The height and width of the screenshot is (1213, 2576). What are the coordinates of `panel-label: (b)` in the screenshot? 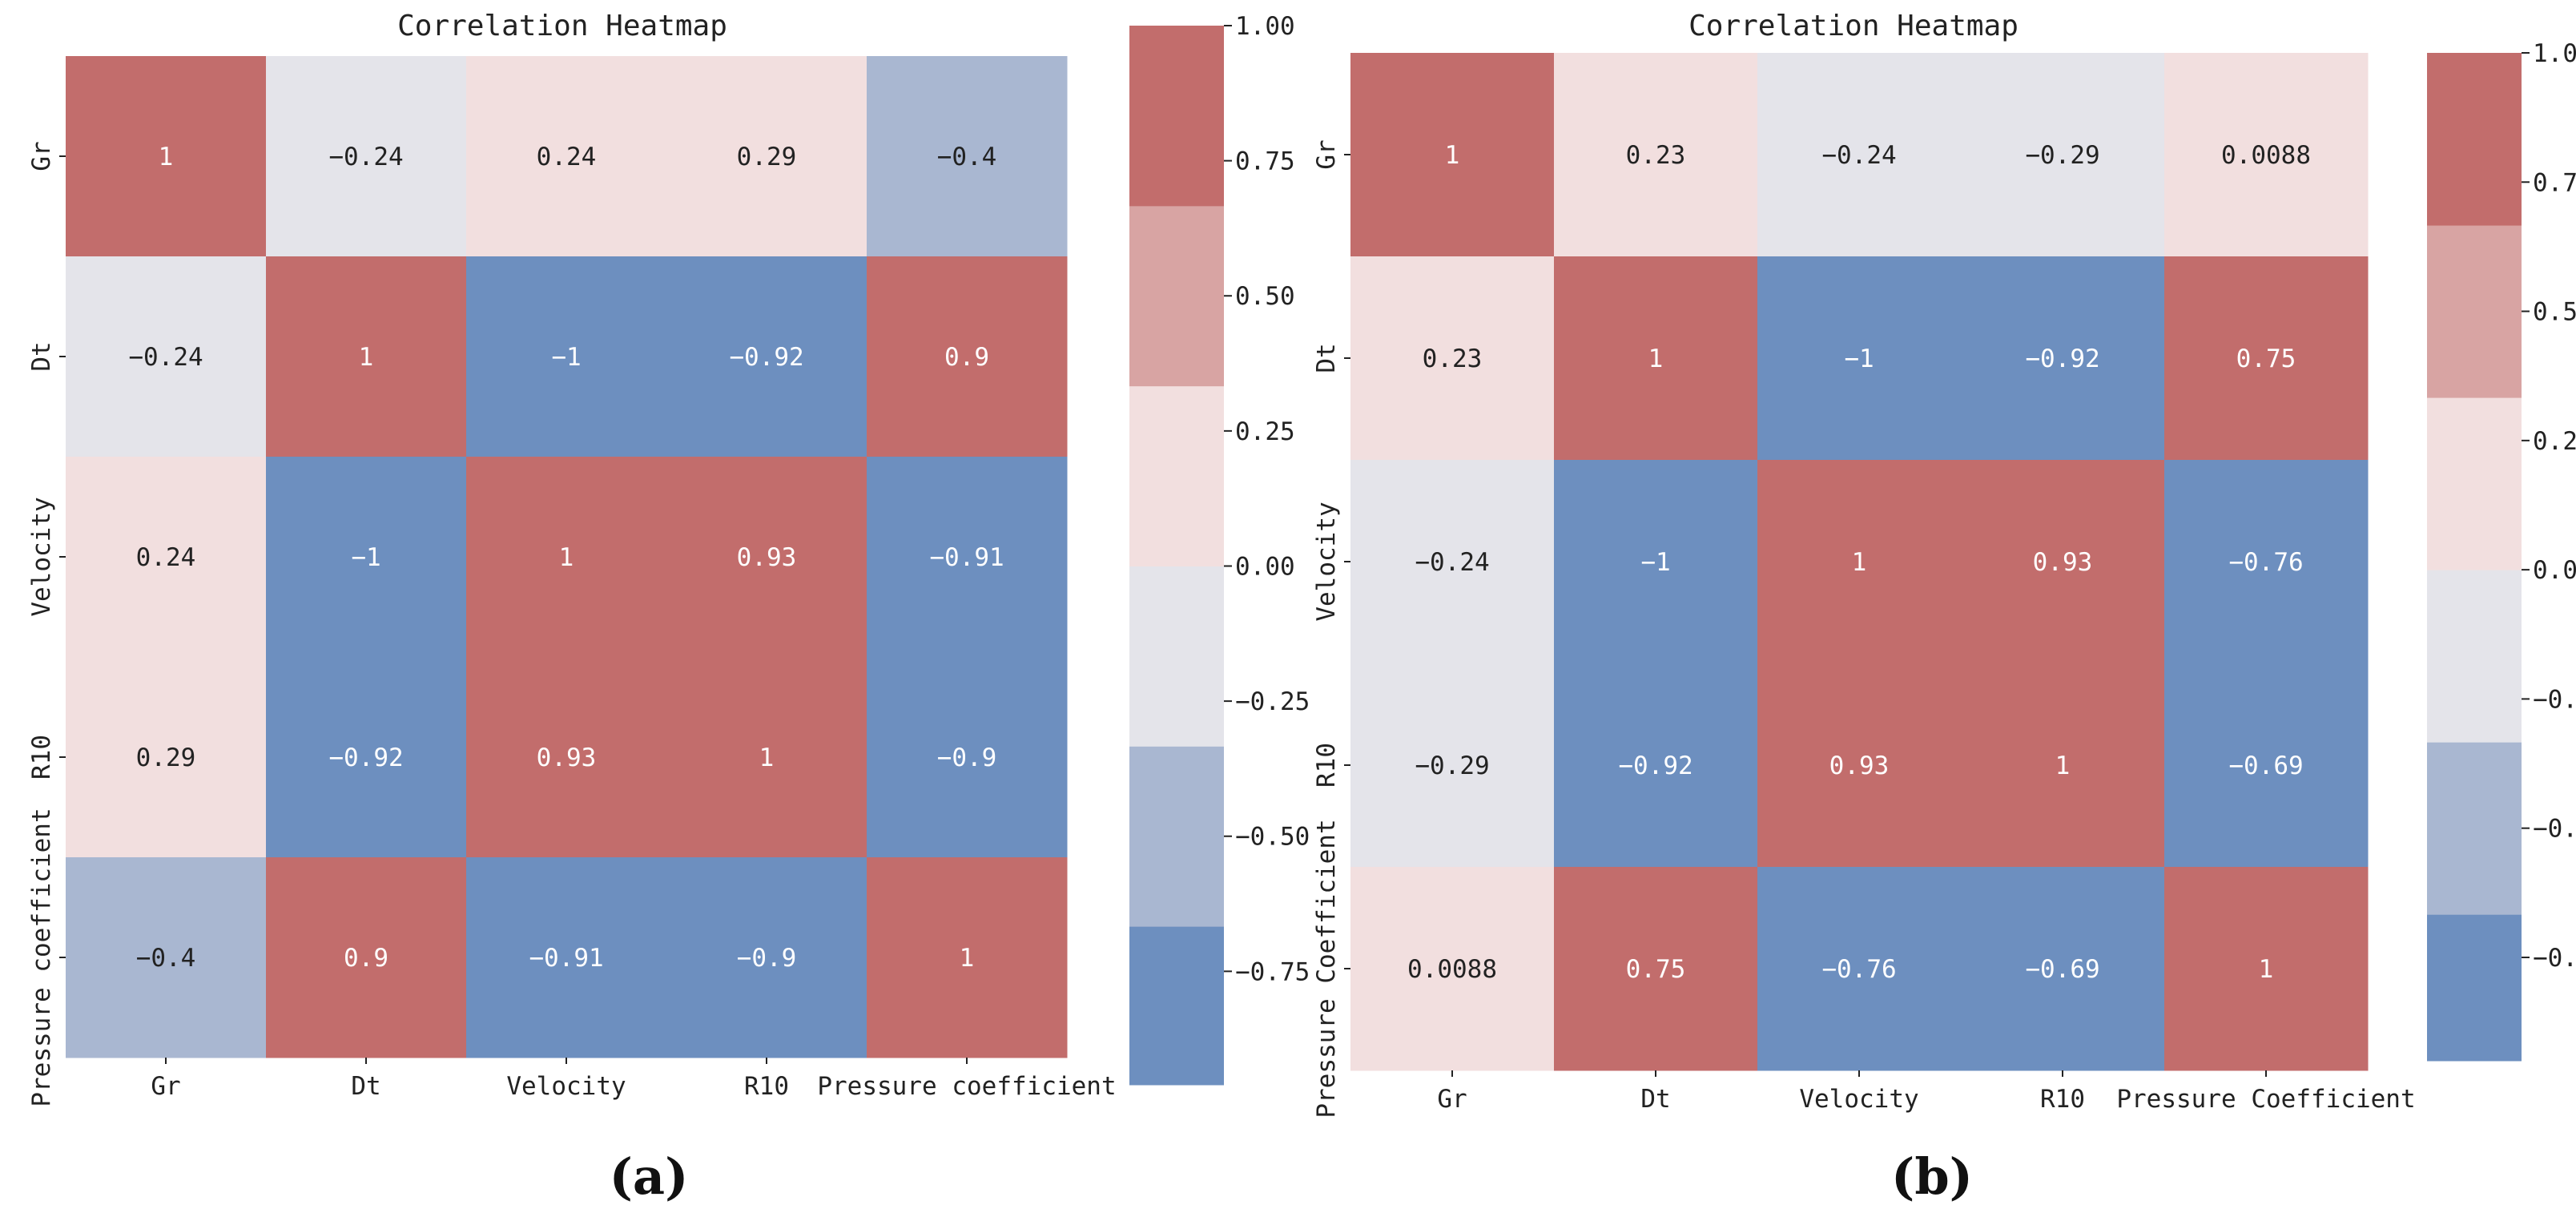 It's located at (1932, 1177).